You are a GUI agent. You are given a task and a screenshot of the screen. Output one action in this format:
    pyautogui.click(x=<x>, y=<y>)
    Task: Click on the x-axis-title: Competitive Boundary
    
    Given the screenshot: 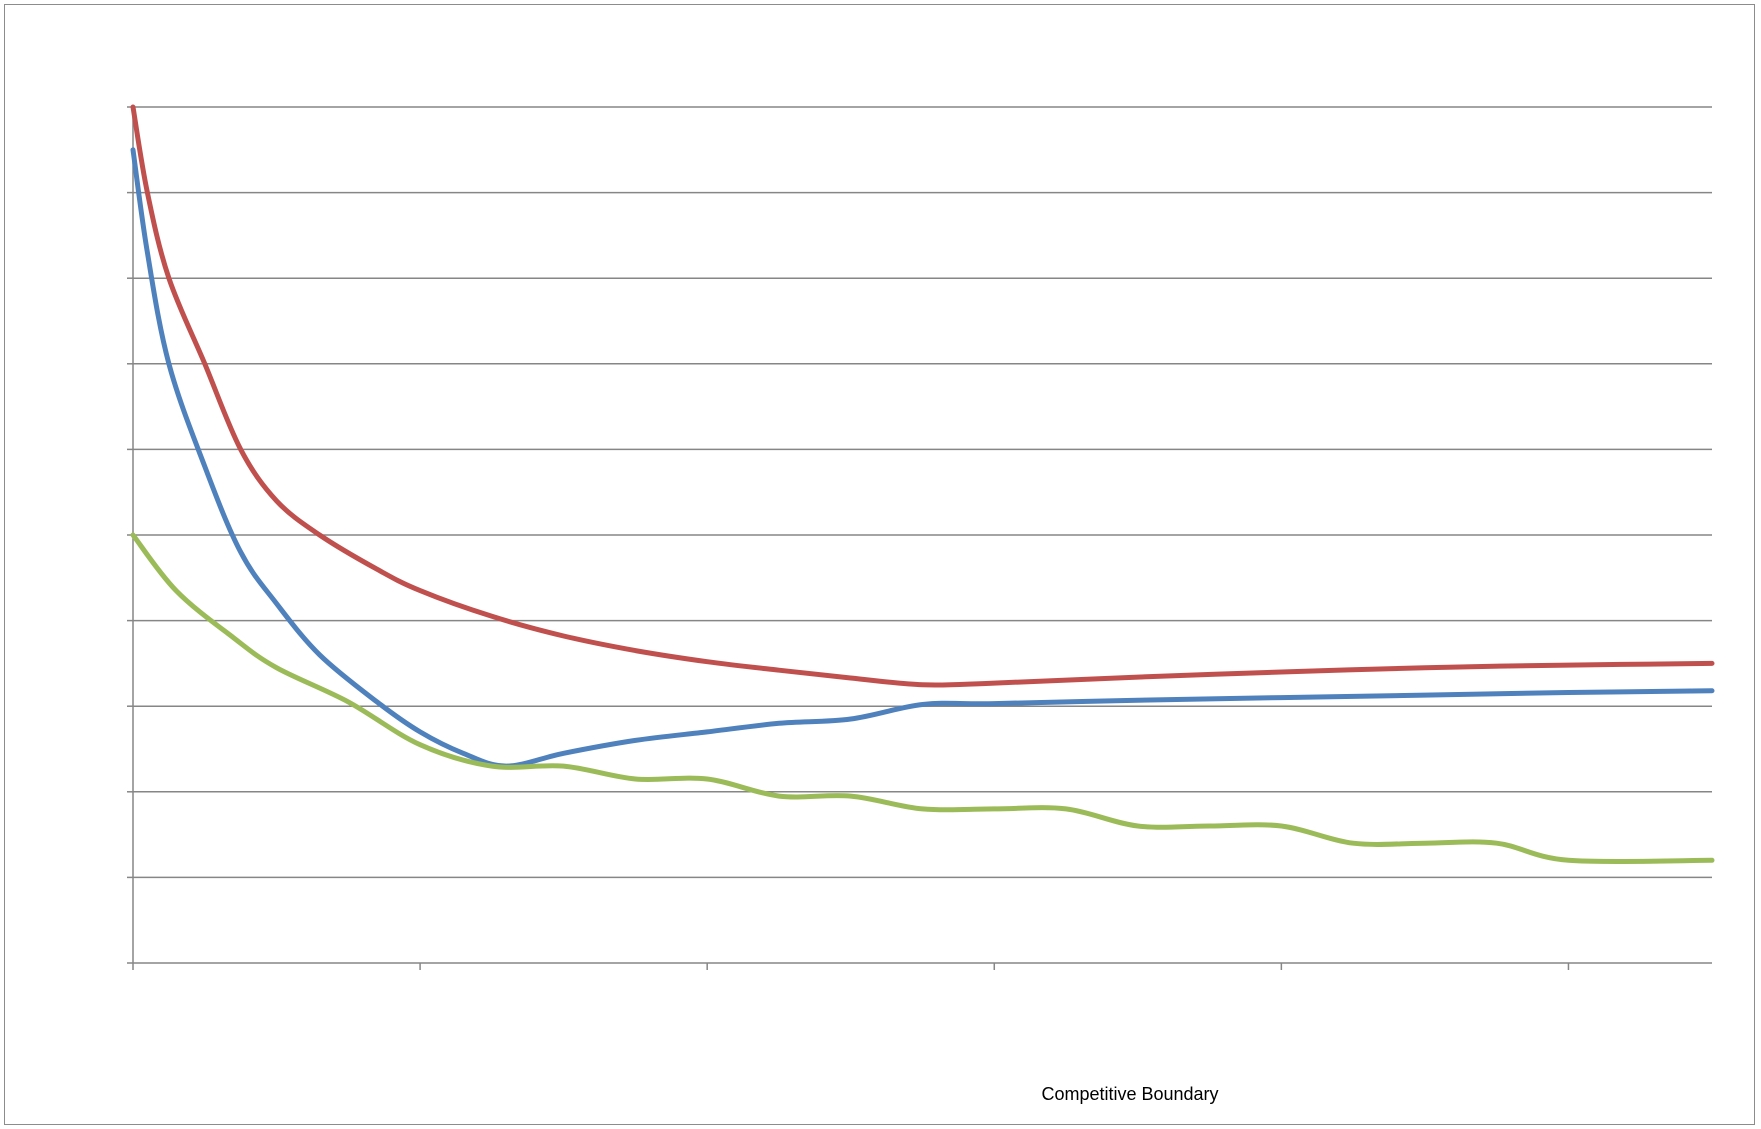 What is the action you would take?
    pyautogui.click(x=1129, y=1094)
    